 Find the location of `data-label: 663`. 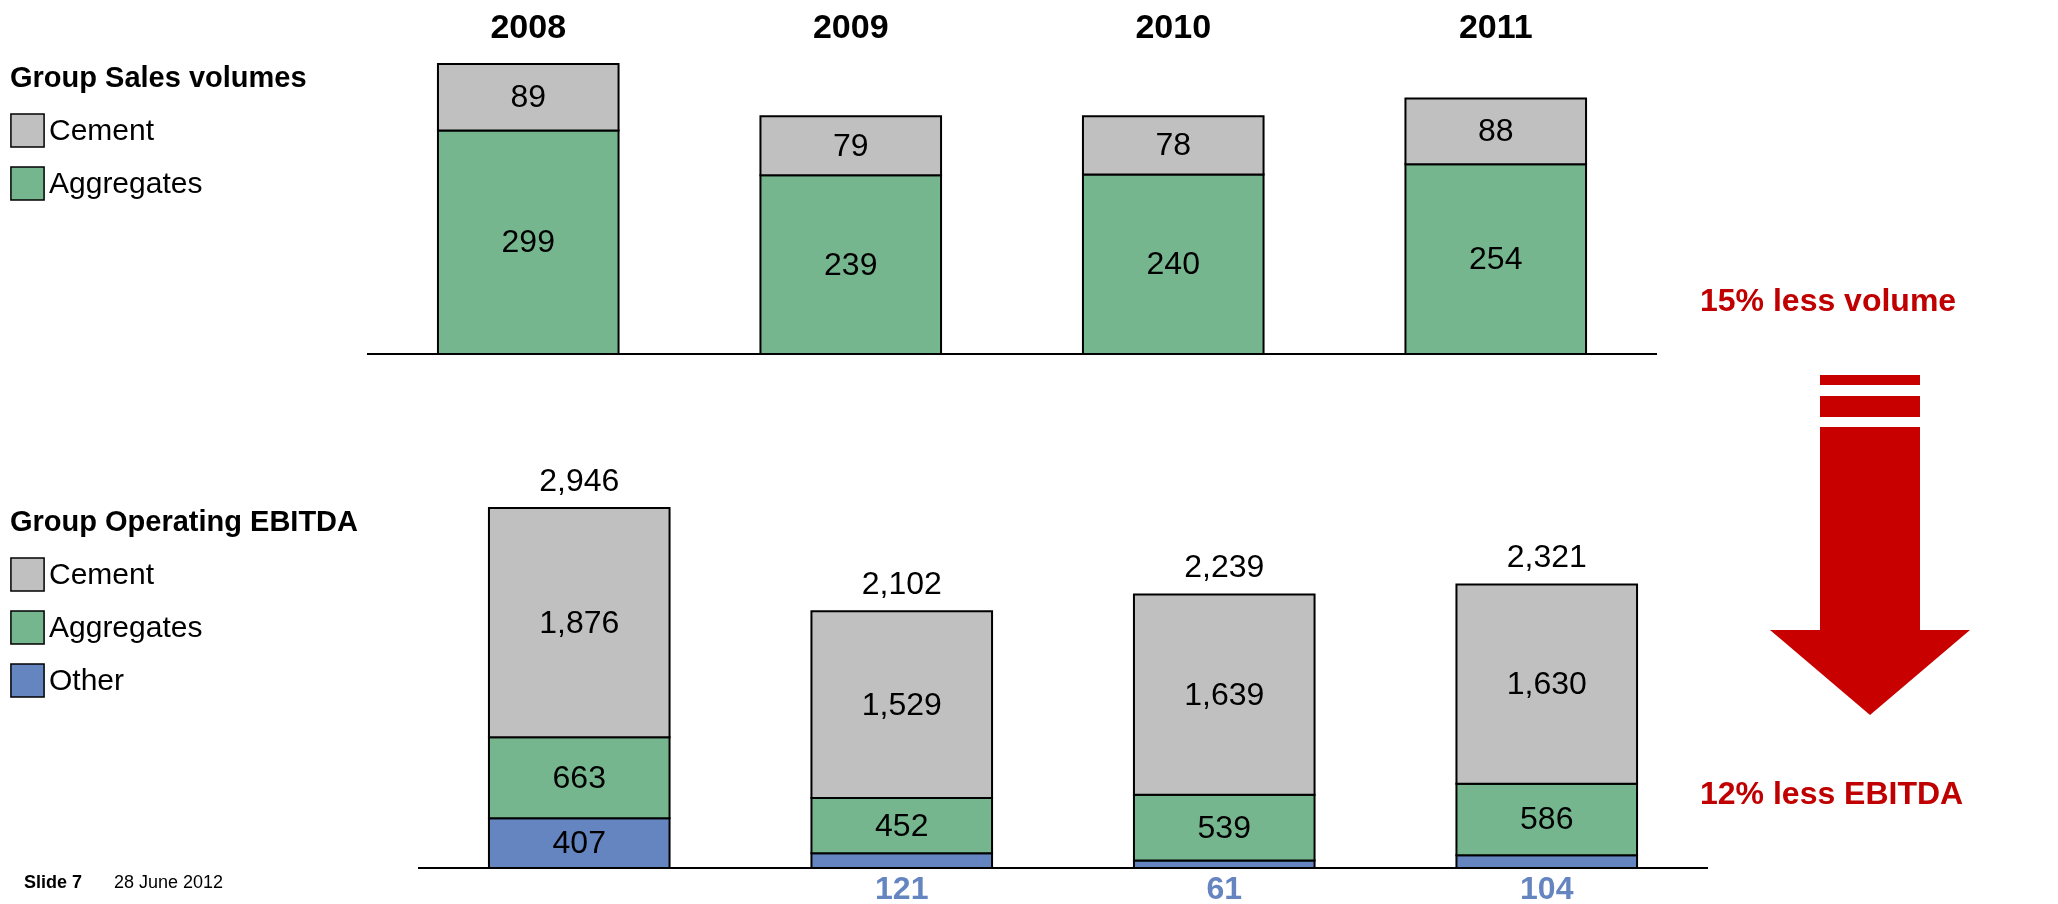

data-label: 663 is located at coordinates (579, 776).